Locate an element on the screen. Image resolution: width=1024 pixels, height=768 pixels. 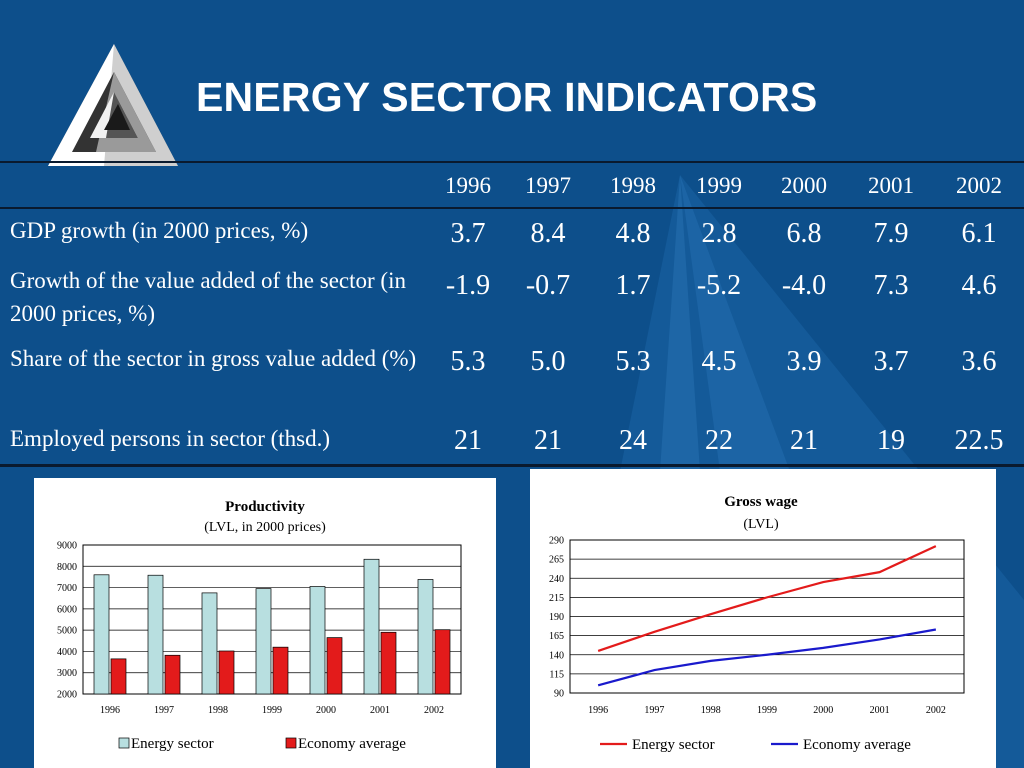
y-tick-label: 215 is located at coordinates (556, 598).